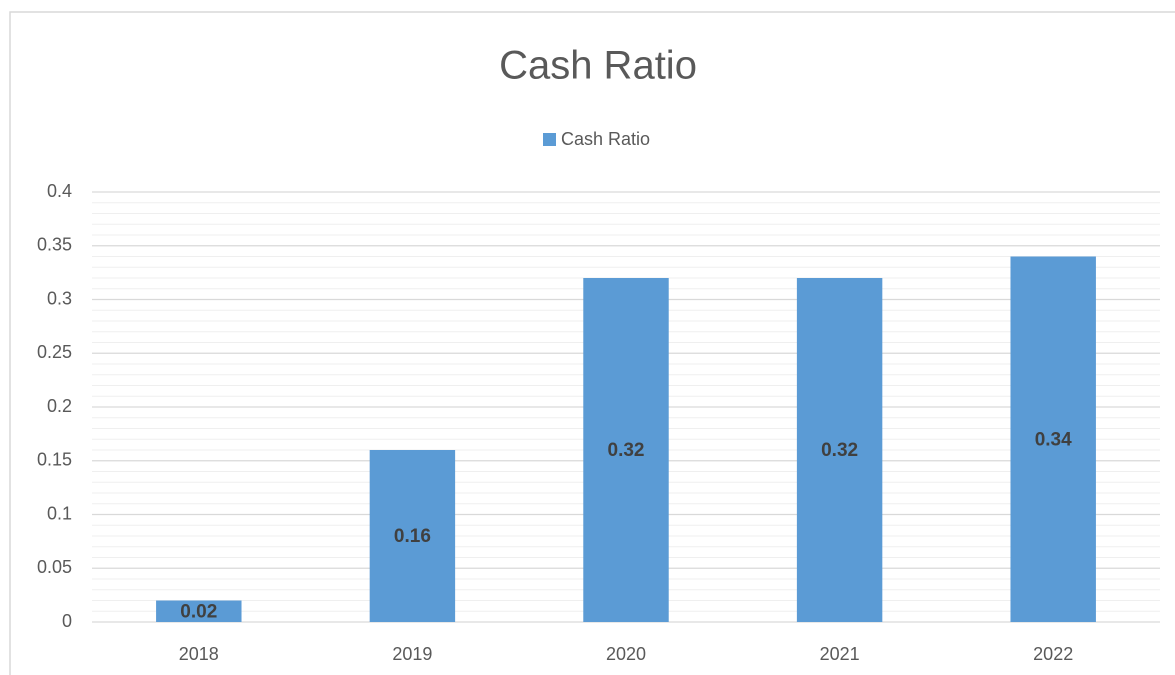 This screenshot has width=1175, height=675. Describe the element at coordinates (54, 567) in the screenshot. I see `y-tick-label: 0.05` at that location.